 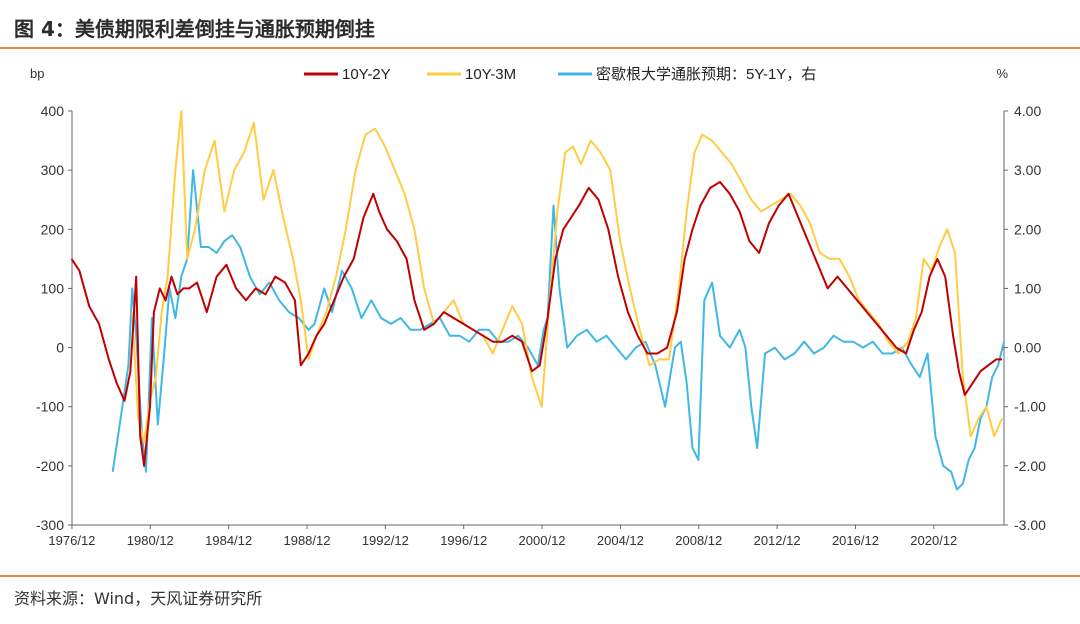 What do you see at coordinates (542, 540) in the screenshot?
I see `x-tick-label: 2000/12` at bounding box center [542, 540].